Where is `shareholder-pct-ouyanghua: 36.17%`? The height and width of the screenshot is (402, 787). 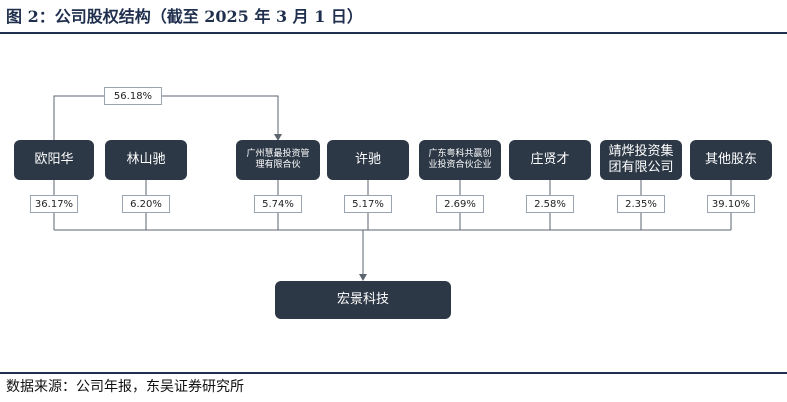
shareholder-pct-ouyanghua: 36.17% is located at coordinates (54, 204).